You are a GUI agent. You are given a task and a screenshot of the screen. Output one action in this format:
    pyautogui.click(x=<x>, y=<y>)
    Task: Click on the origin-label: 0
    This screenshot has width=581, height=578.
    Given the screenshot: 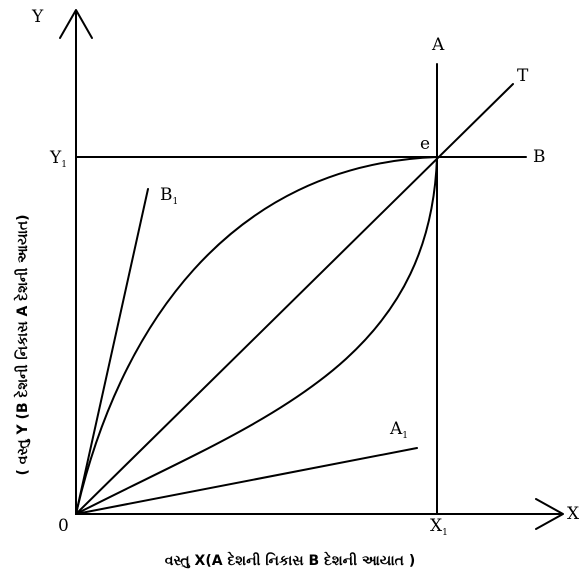 What is the action you would take?
    pyautogui.click(x=63, y=526)
    